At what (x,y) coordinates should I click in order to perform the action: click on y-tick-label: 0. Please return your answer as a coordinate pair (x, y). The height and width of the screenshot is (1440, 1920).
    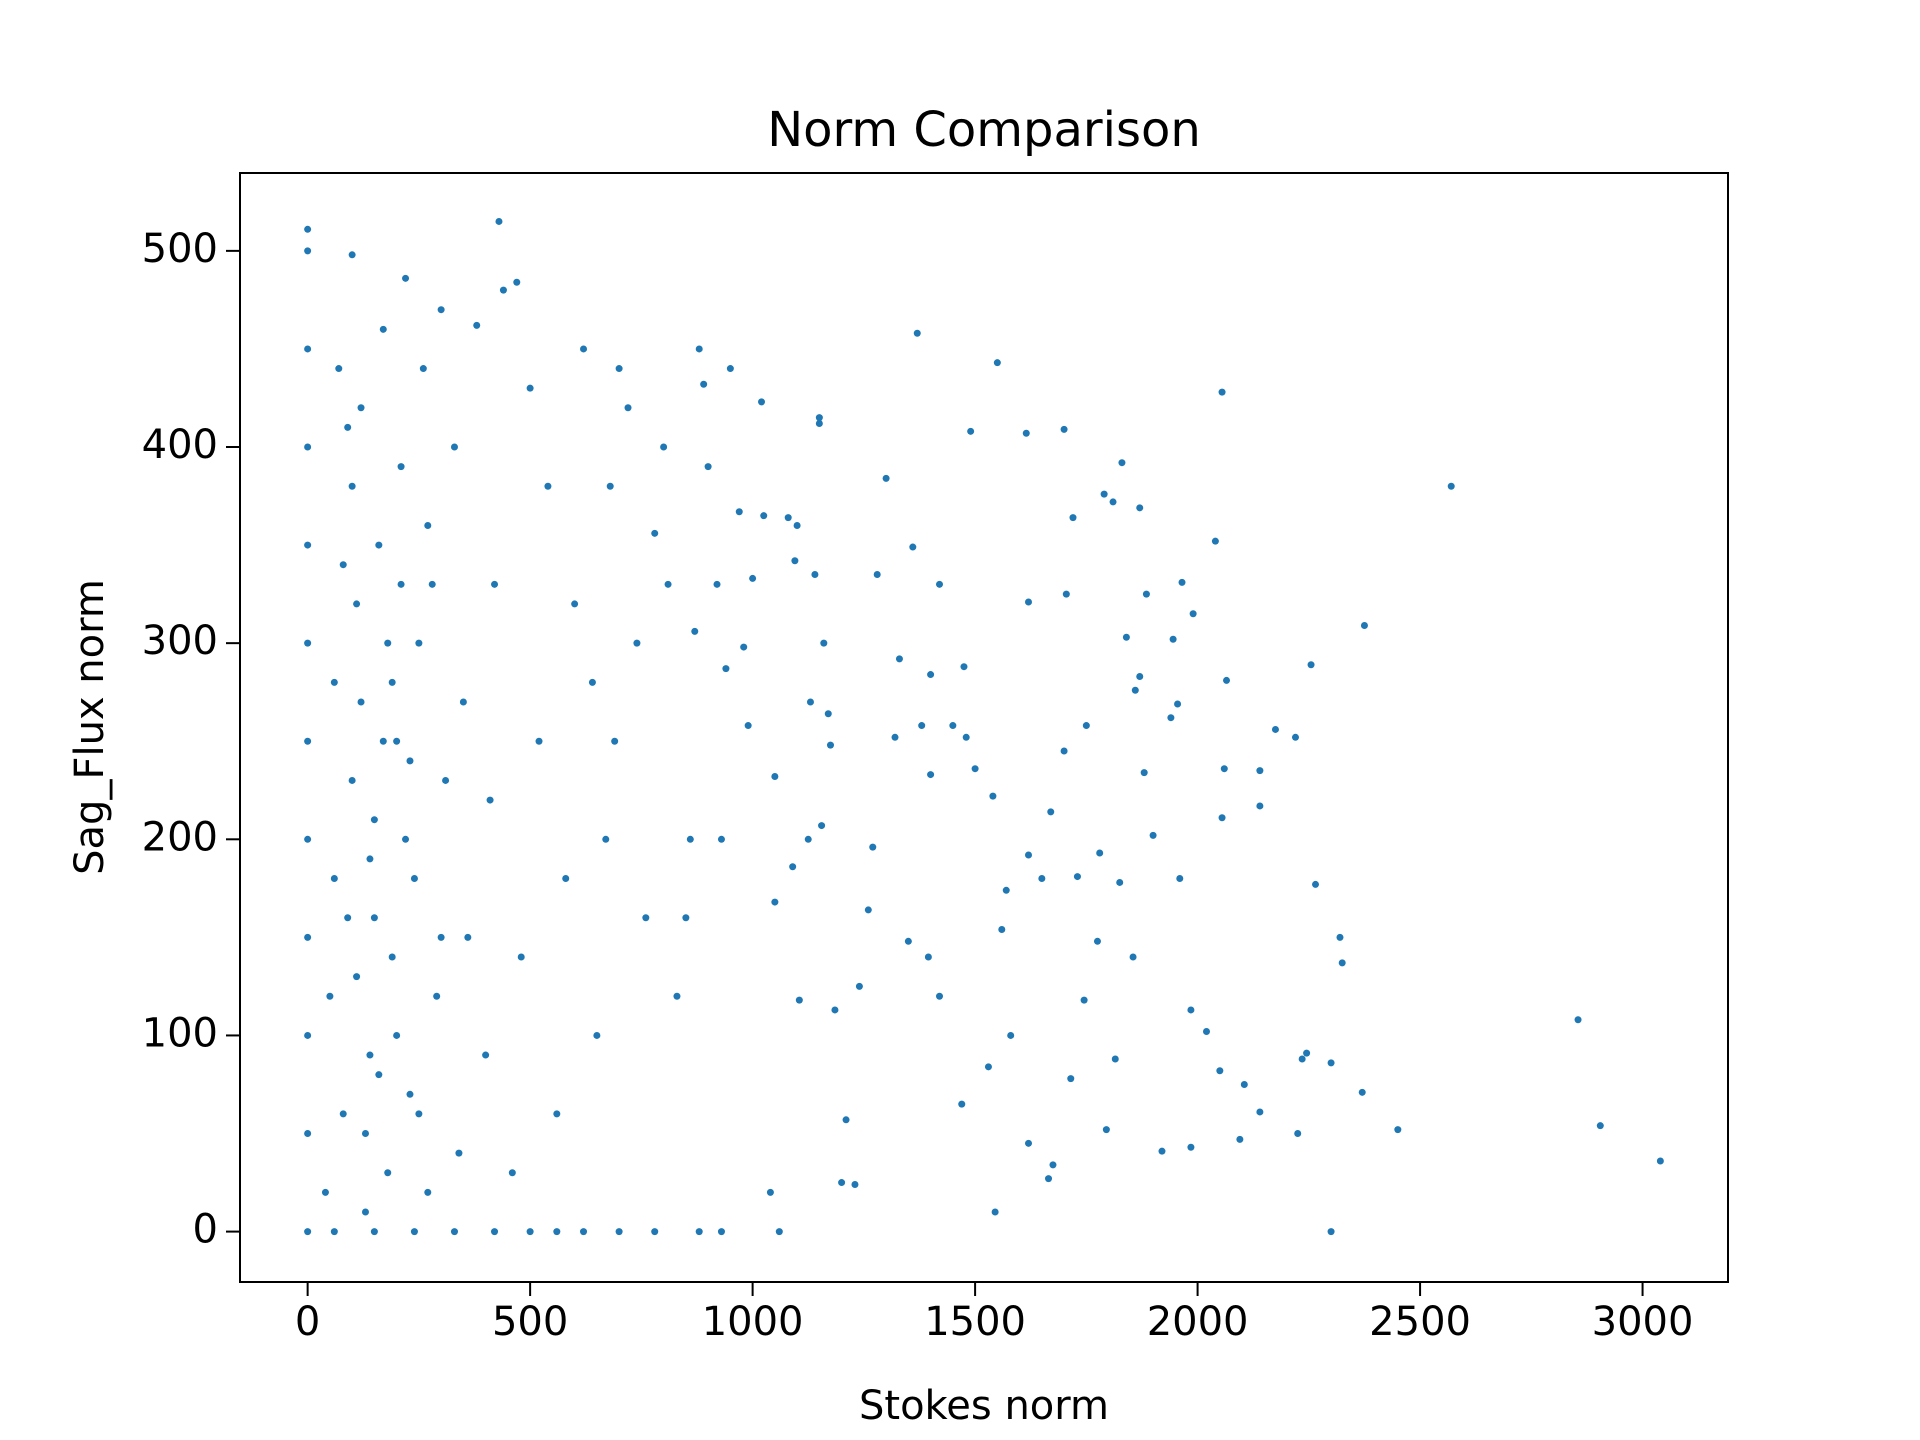
    Looking at the image, I should click on (205, 1230).